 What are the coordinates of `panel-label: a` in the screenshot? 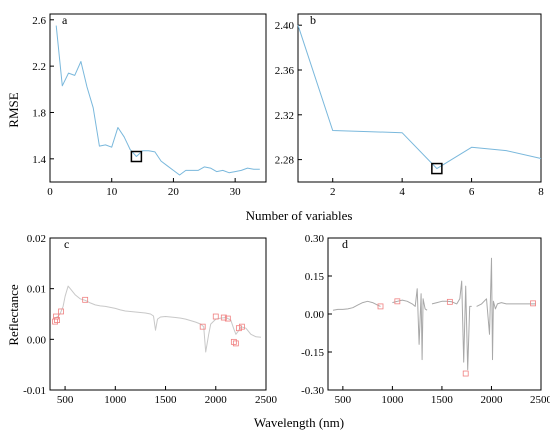 It's located at (65, 20).